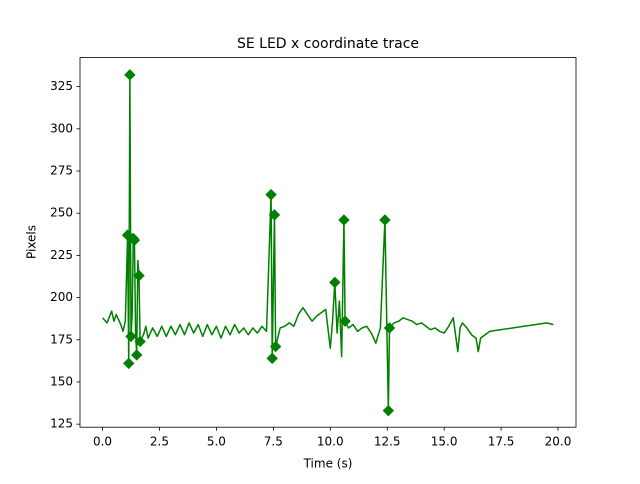 The image size is (640, 484). I want to click on x-tick-label: 20.0, so click(558, 442).